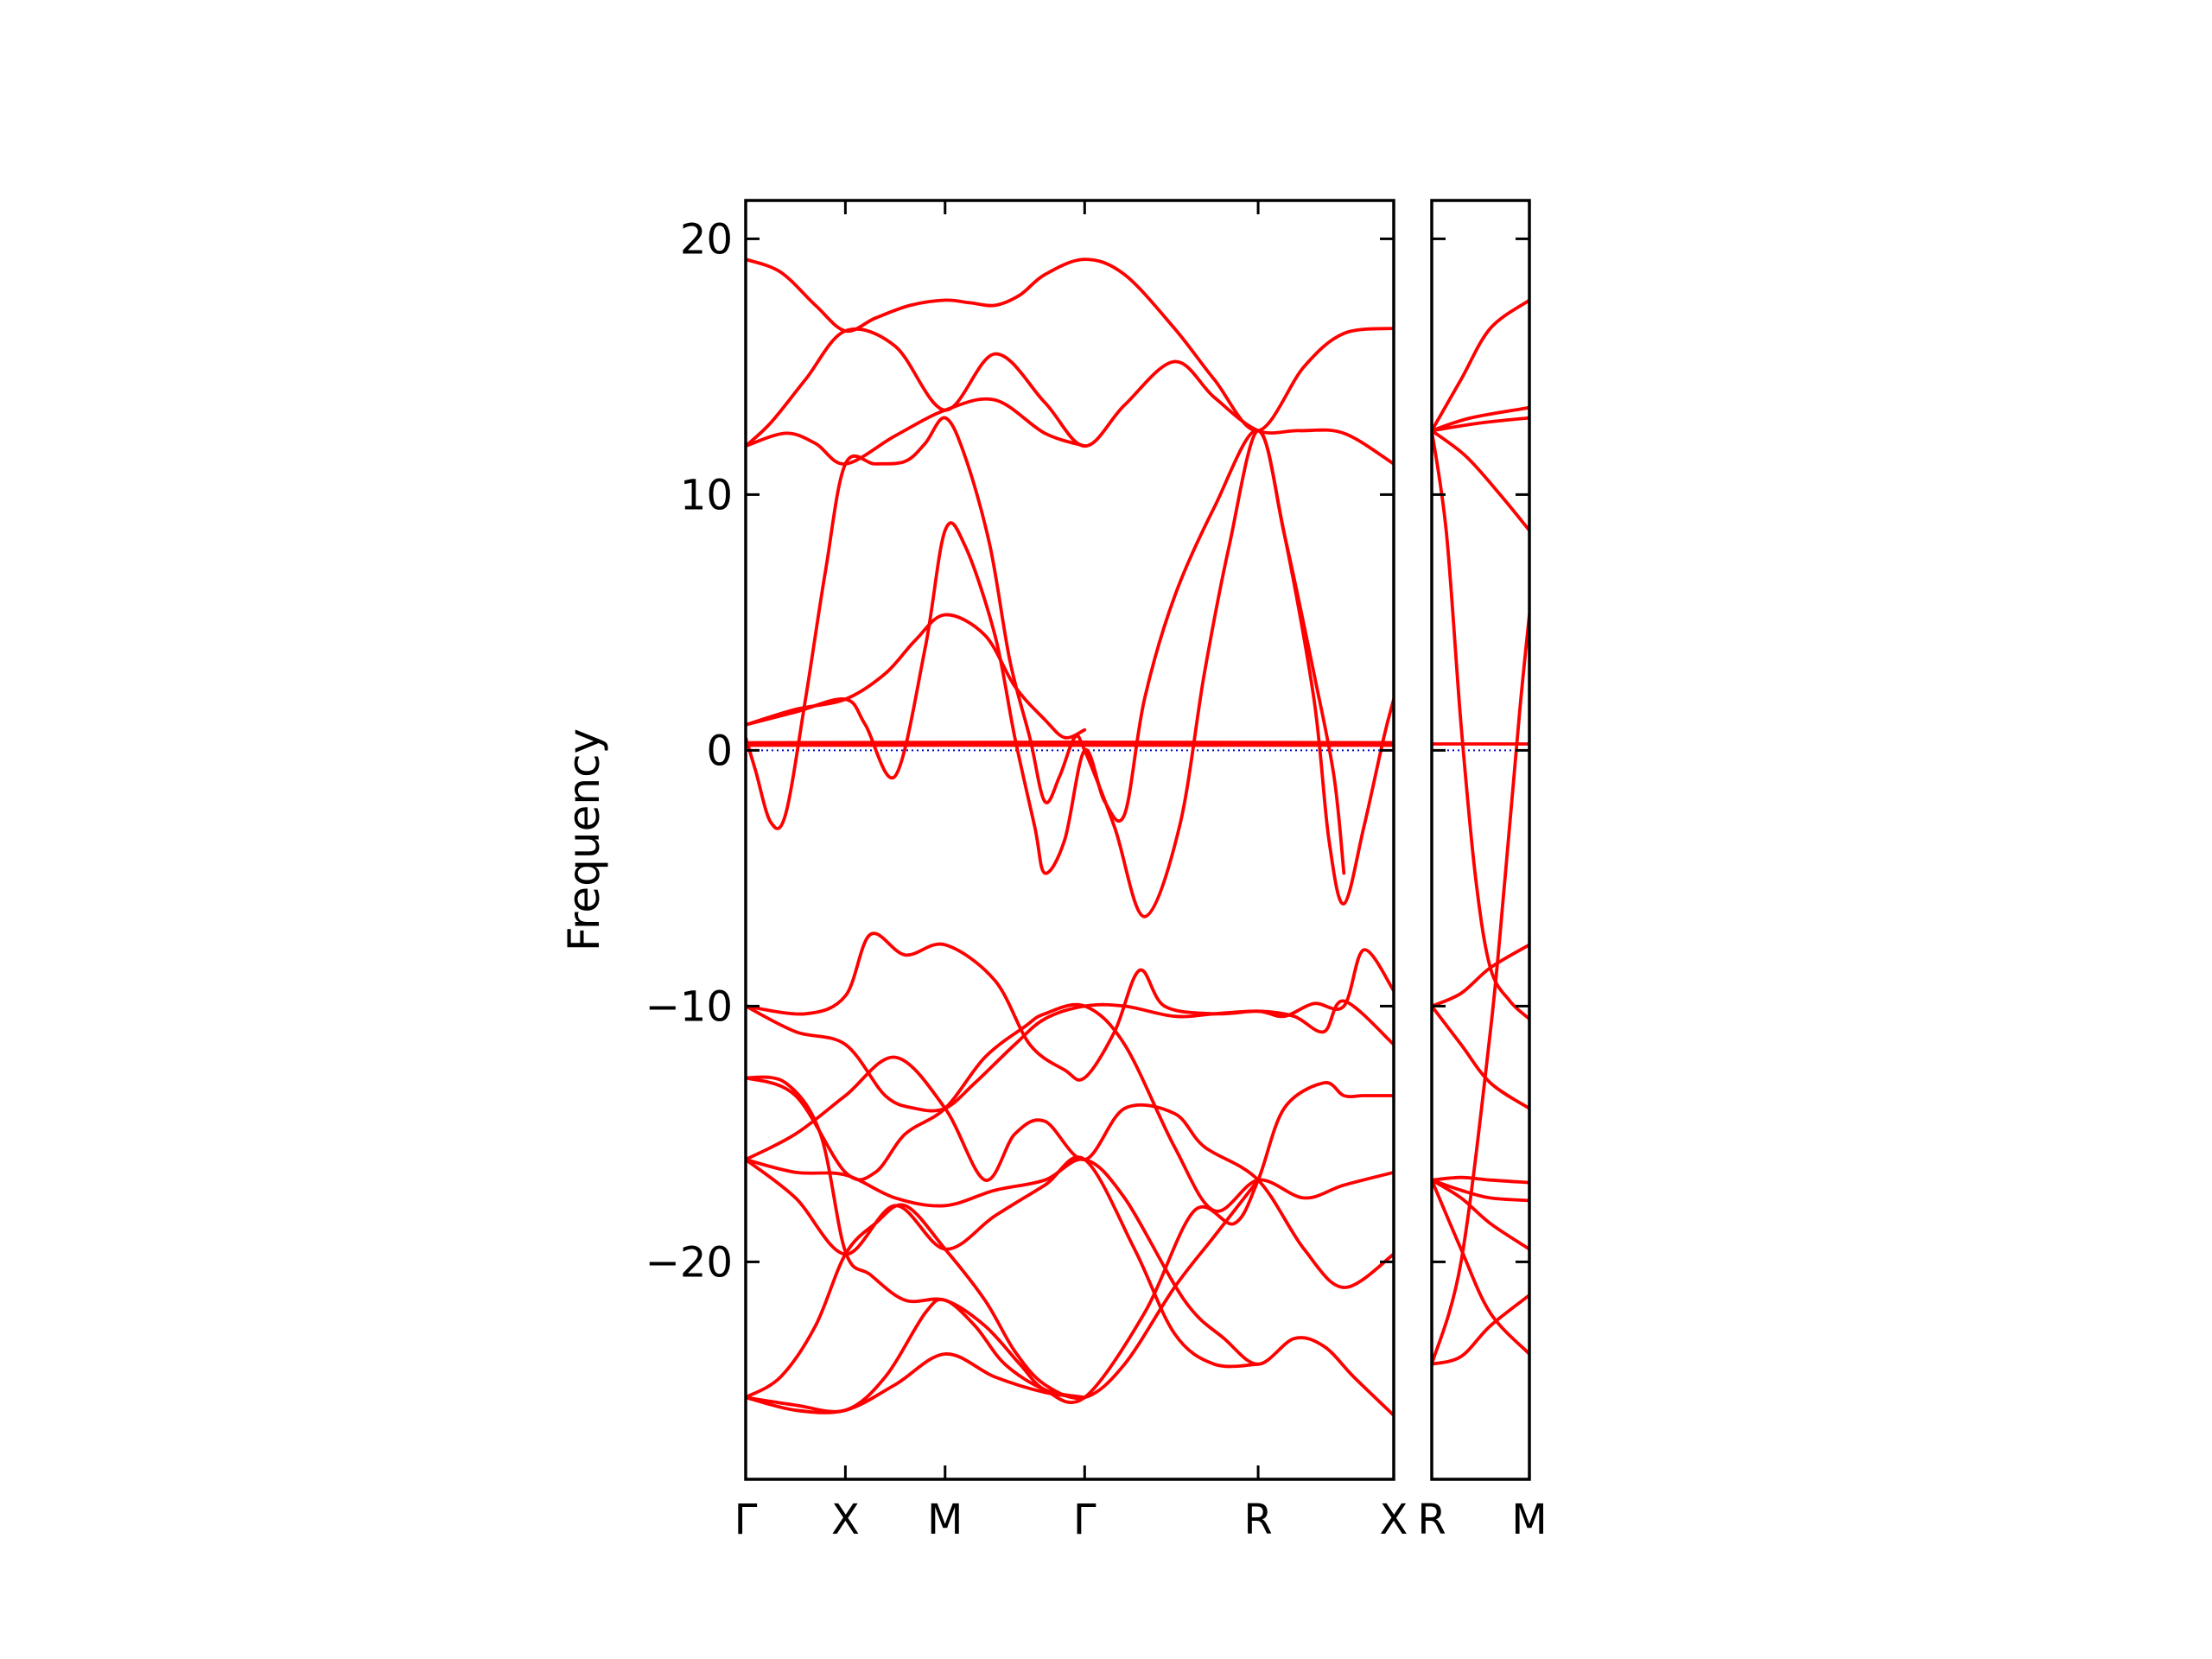  Describe the element at coordinates (719, 751) in the screenshot. I see `y-tick-label: 0` at that location.